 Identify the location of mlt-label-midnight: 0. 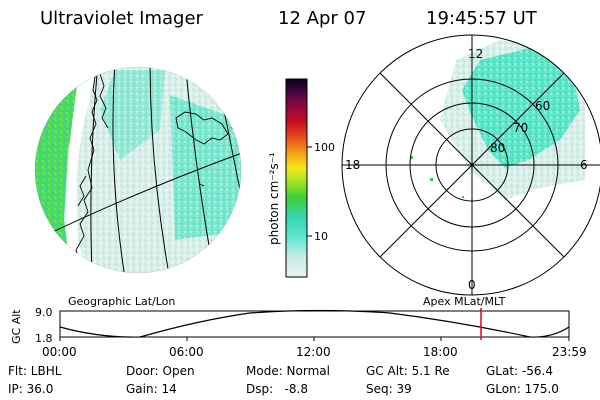
(472, 285).